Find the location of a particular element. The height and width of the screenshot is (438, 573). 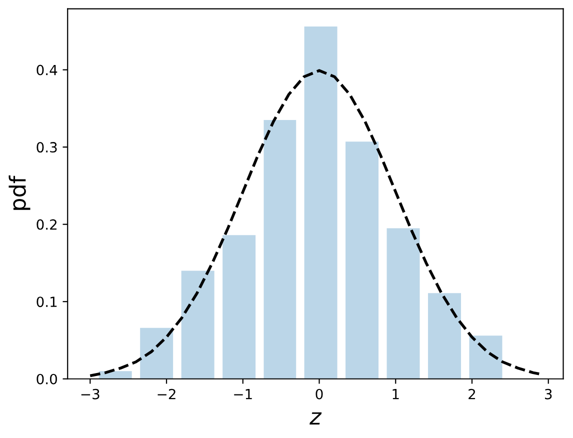

x-tick-label: 0 is located at coordinates (319, 394).